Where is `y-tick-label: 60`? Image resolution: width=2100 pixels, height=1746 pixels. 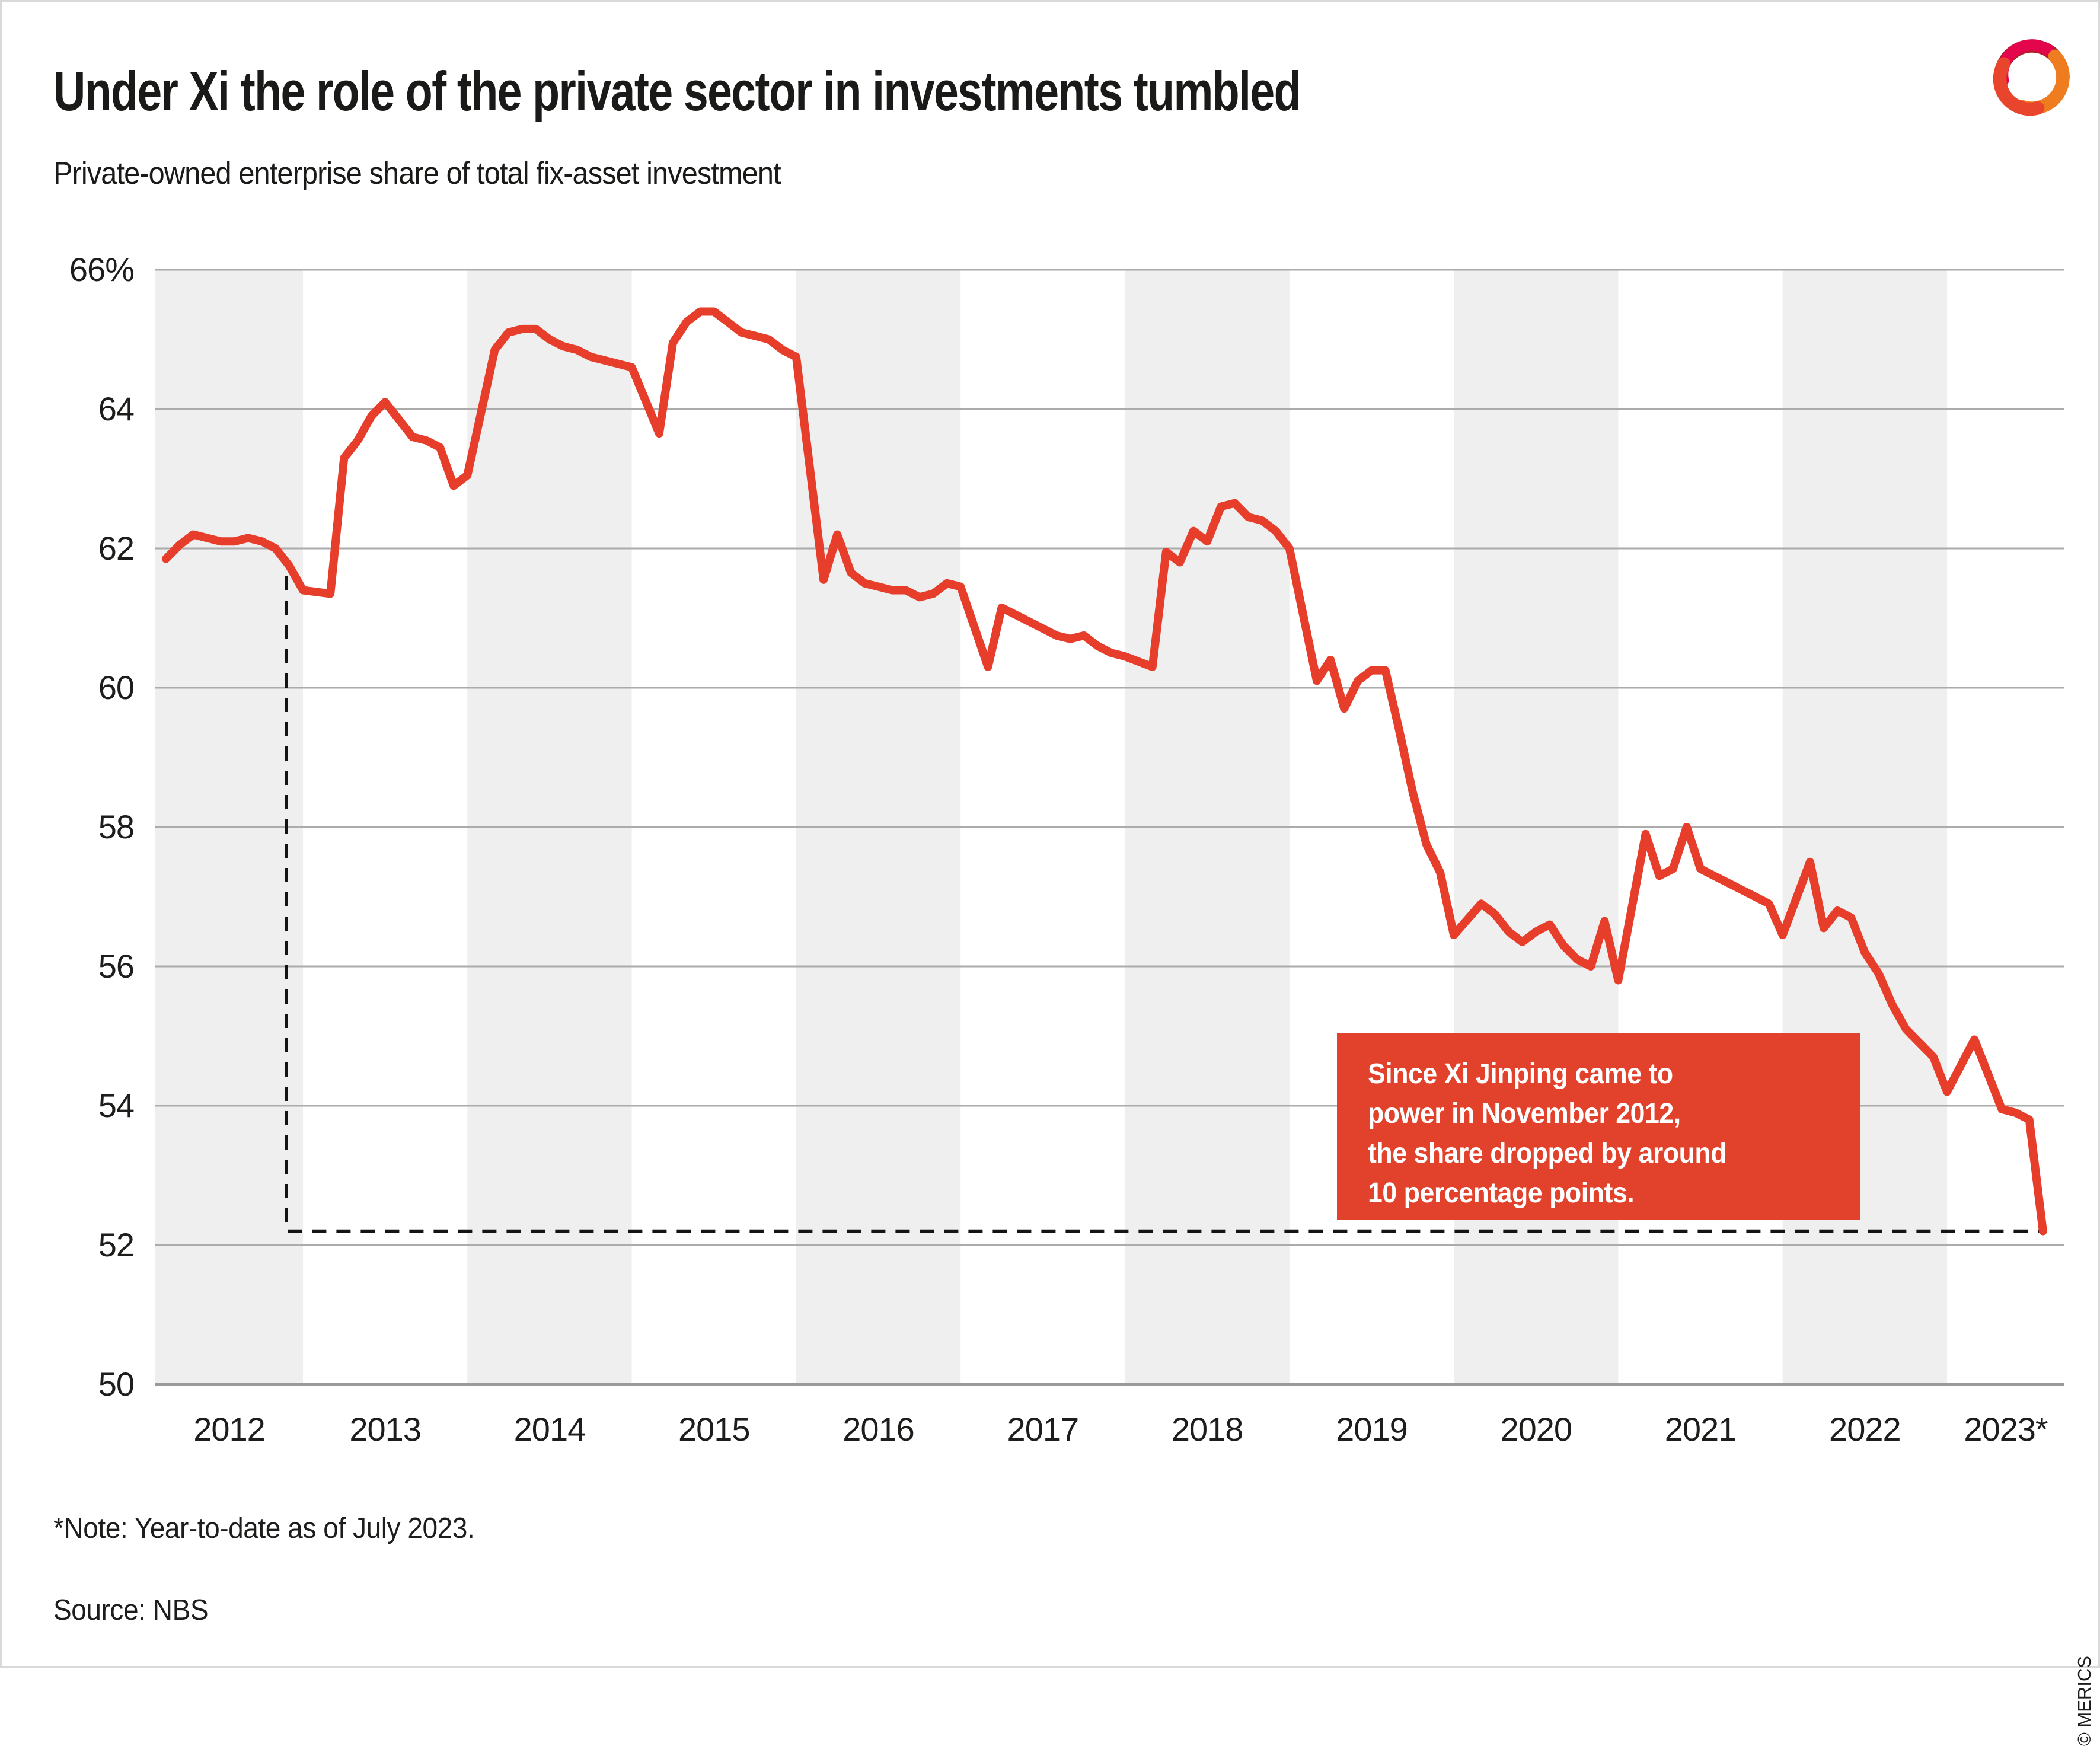
y-tick-label: 60 is located at coordinates (116, 687).